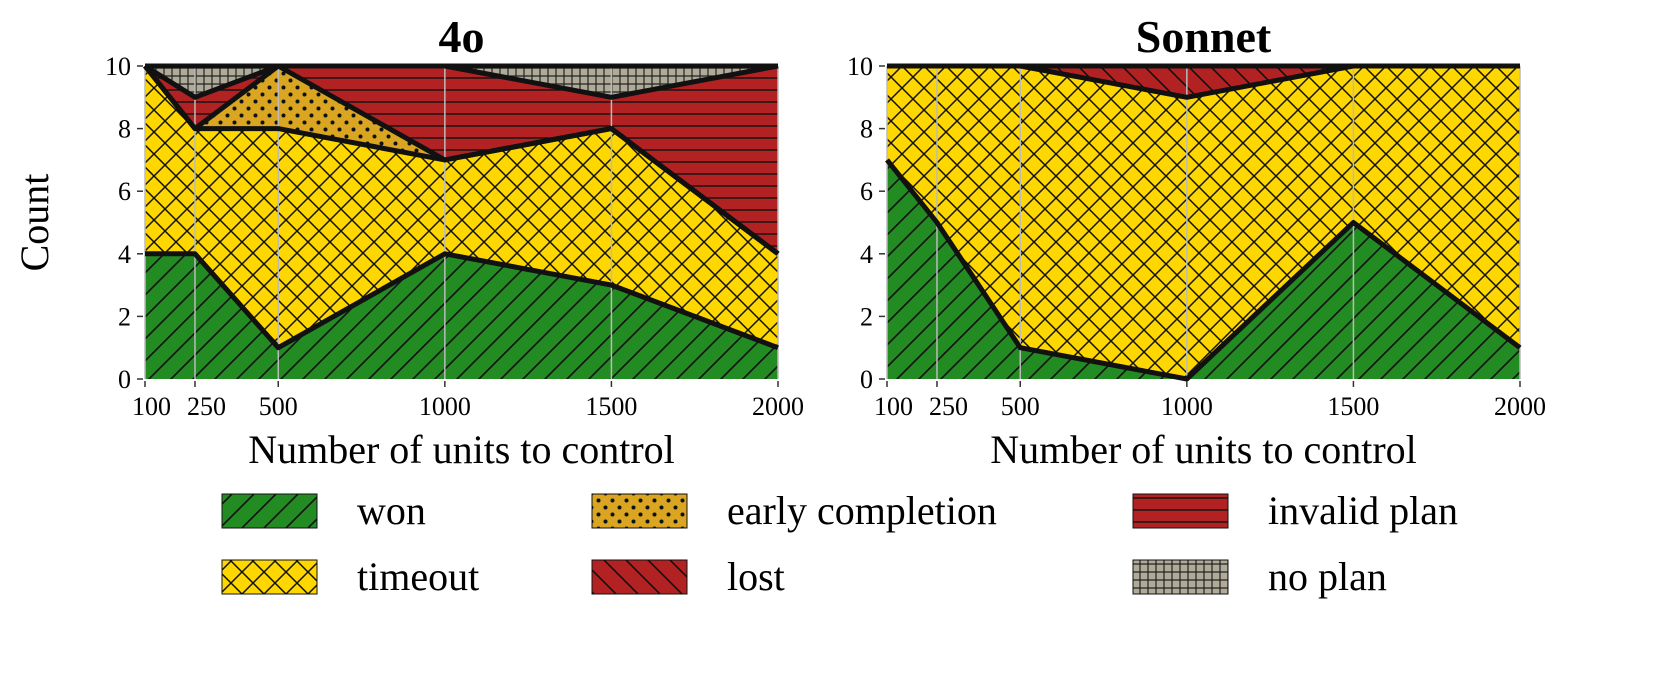  What do you see at coordinates (461, 82) in the screenshot?
I see `area-no-plan` at bounding box center [461, 82].